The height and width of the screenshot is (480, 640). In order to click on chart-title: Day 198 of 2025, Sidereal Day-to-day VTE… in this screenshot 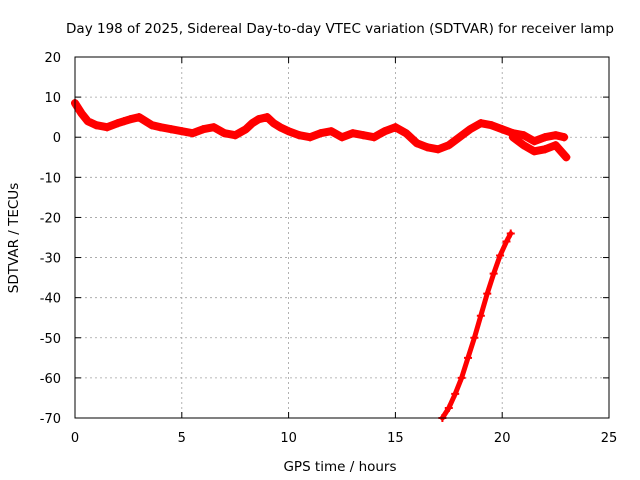, I will do `click(340, 29)`.